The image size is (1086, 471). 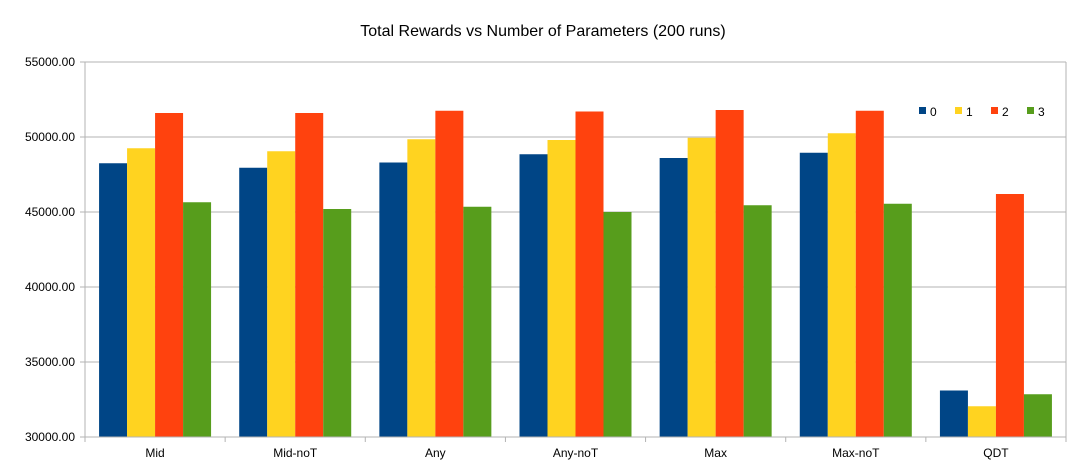 I want to click on x-axis: Mid Mid-noT Any Any-noT Max Max-noT QDT, so click(x=575, y=448).